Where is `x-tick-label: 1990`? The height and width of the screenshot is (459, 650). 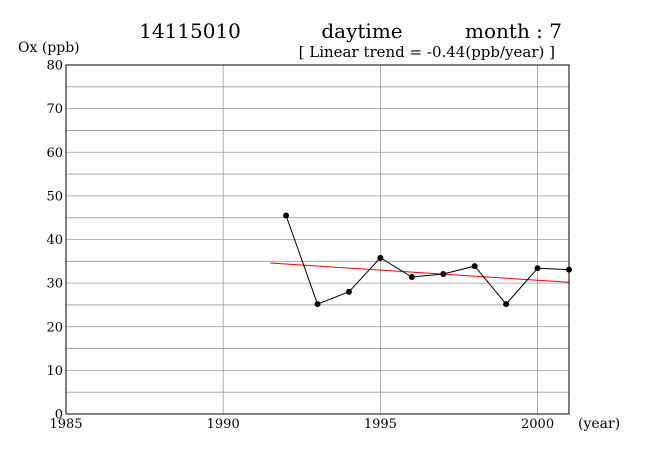 x-tick-label: 1990 is located at coordinates (223, 424).